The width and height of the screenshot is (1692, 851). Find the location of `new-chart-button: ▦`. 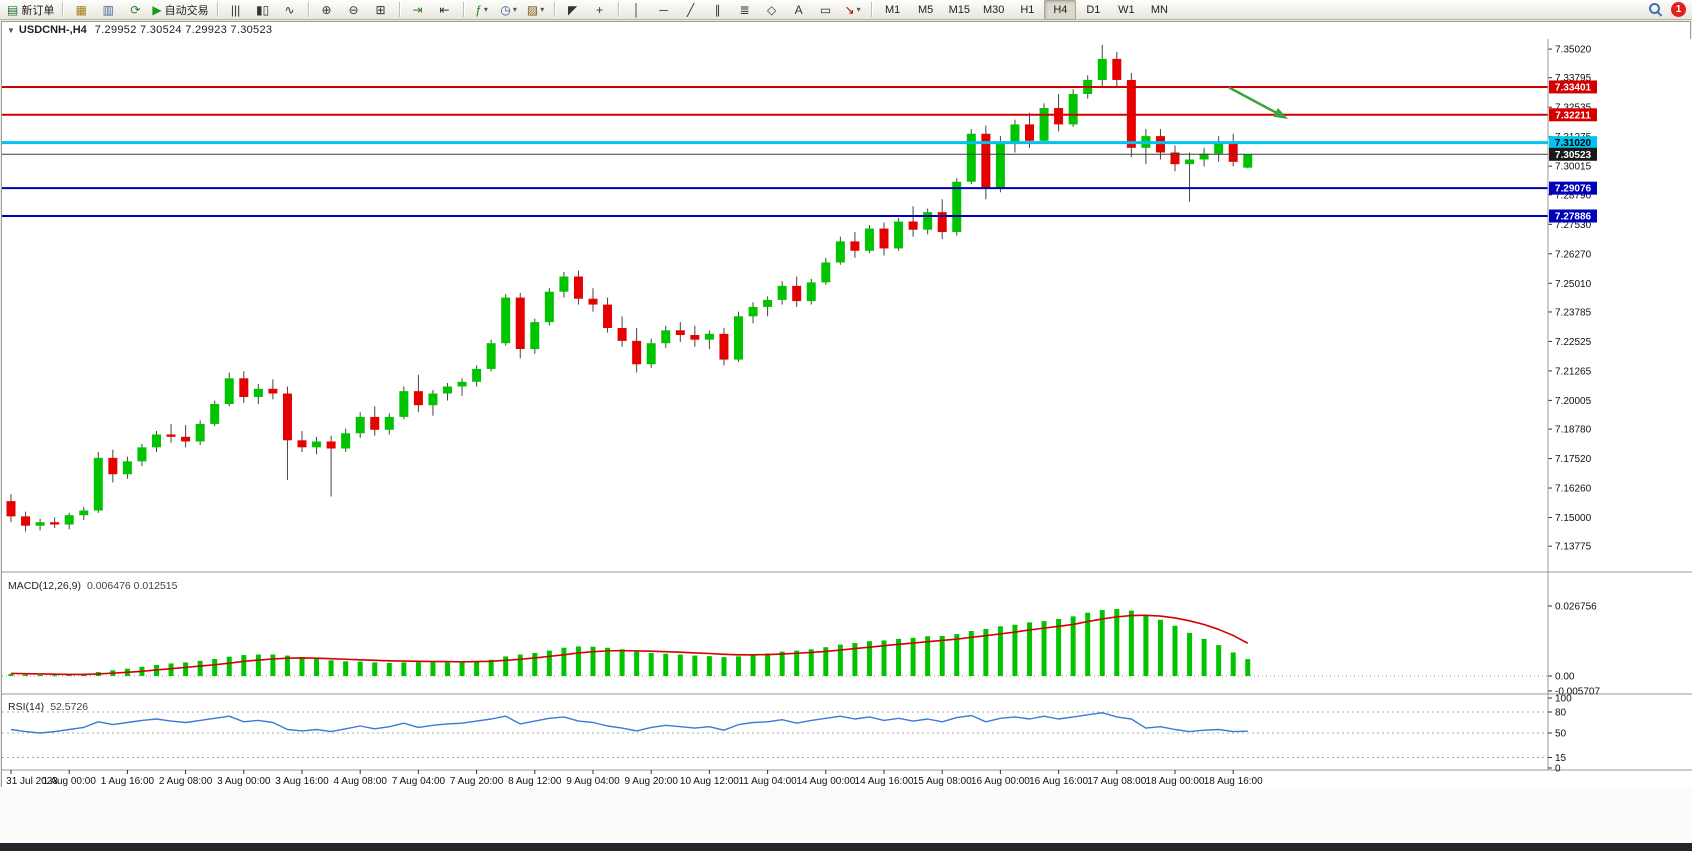

new-chart-button: ▦ is located at coordinates (81, 10).